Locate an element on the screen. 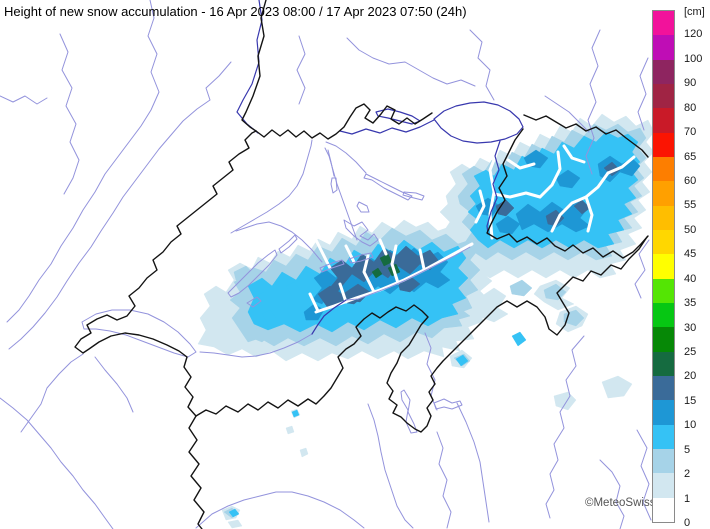  valley-channels is located at coordinates (472, 229).